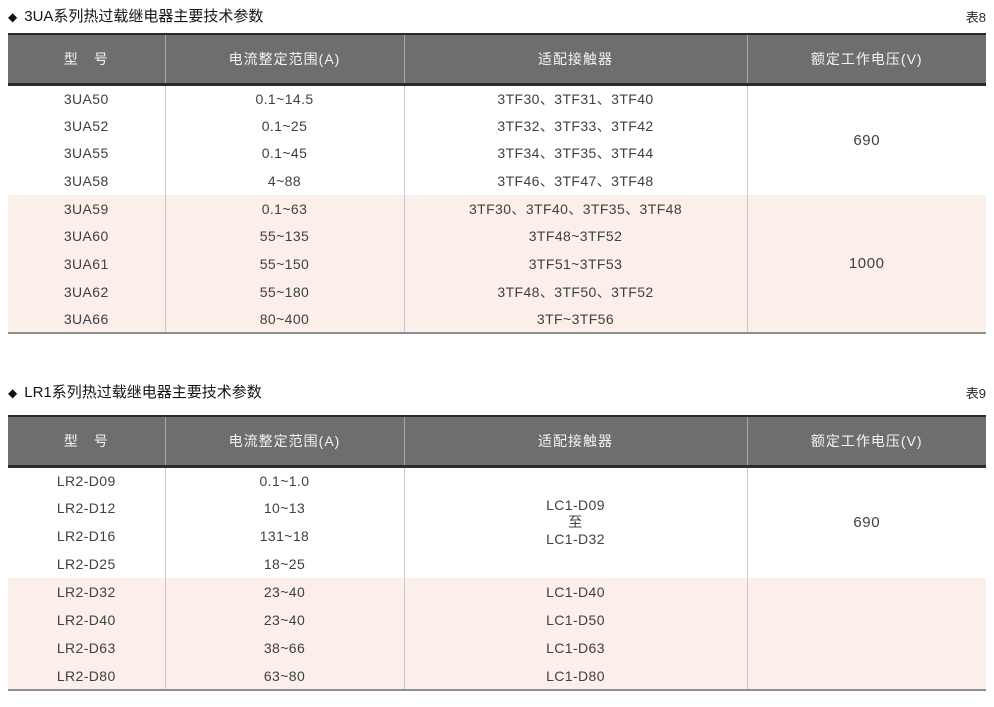  I want to click on section-lr1-title-row: ◆ LR1系列热过载继电器主要技术参数 表9, so click(497, 393).